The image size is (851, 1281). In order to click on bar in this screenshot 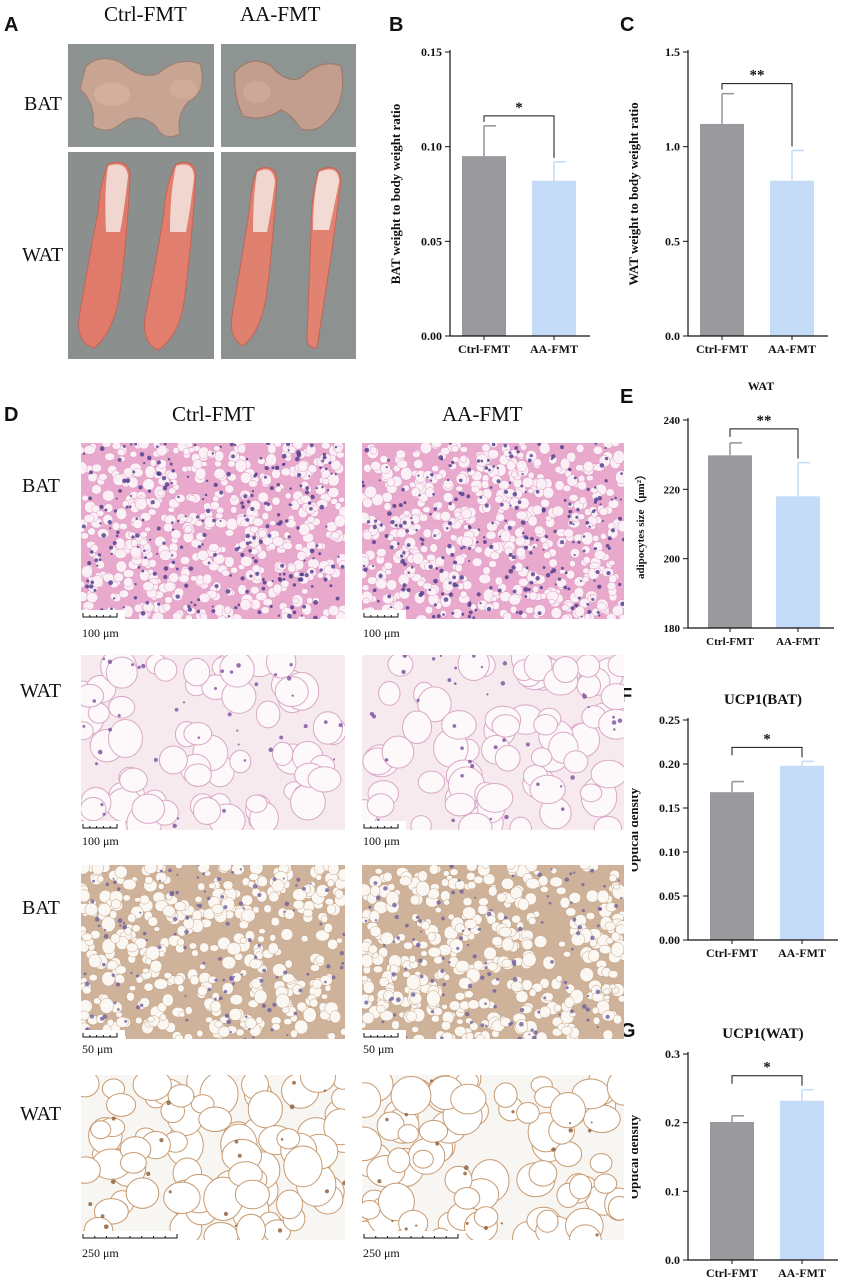, I will do `click(732, 866)`.